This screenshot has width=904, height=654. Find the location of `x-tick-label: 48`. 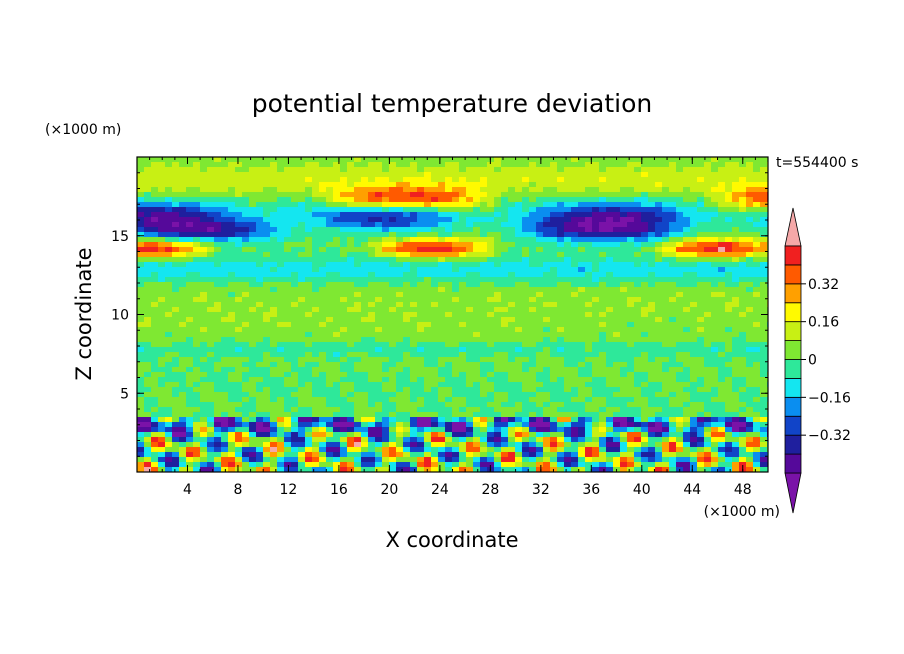

x-tick-label: 48 is located at coordinates (743, 490).